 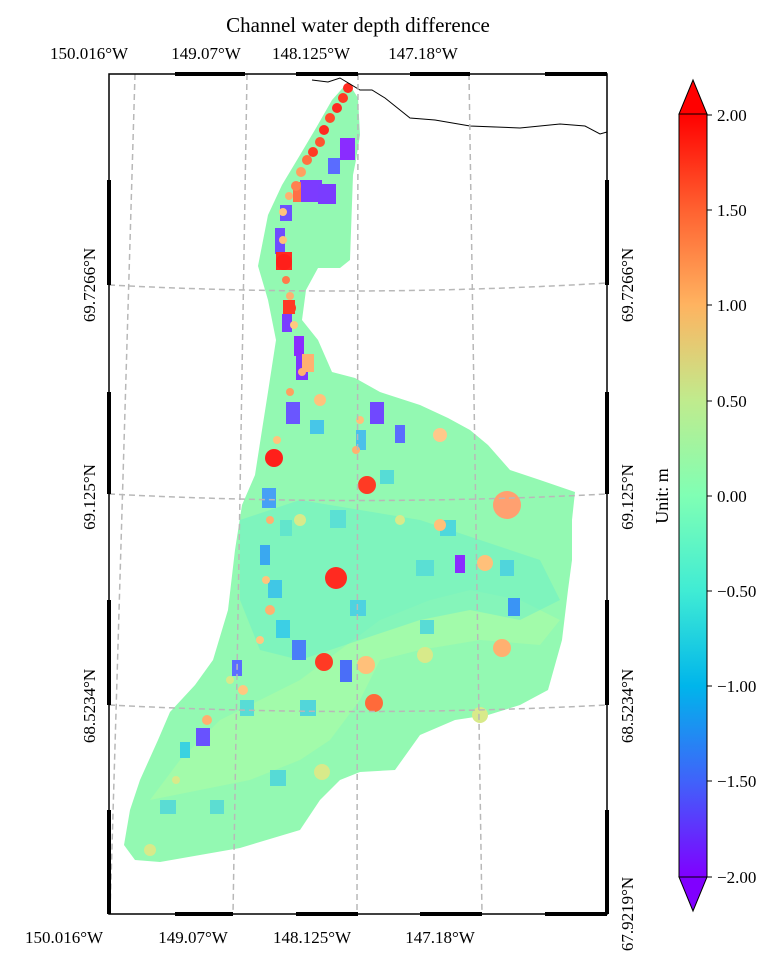 What do you see at coordinates (732, 305) in the screenshot?
I see `colorbar-tick-label: 1.00` at bounding box center [732, 305].